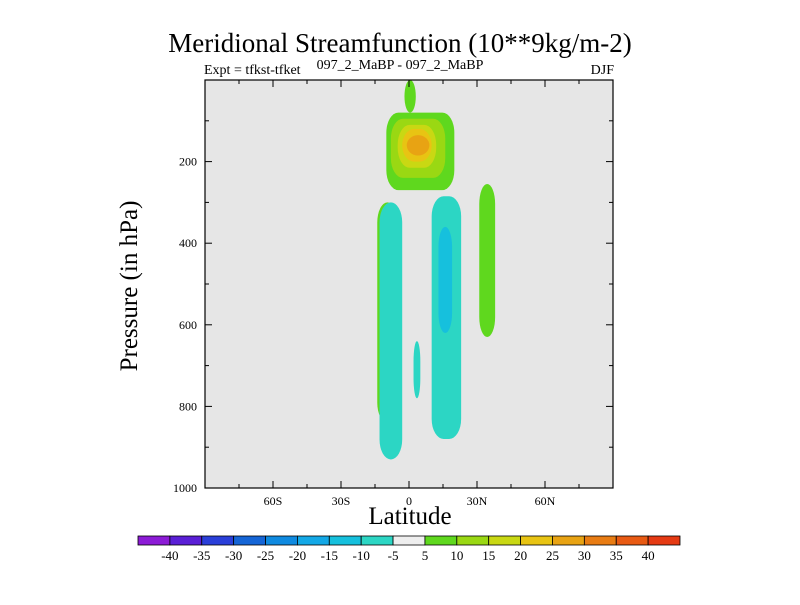 Image resolution: width=800 pixels, height=605 pixels. Describe the element at coordinates (436, 270) in the screenshot. I see `contour-regions` at that location.